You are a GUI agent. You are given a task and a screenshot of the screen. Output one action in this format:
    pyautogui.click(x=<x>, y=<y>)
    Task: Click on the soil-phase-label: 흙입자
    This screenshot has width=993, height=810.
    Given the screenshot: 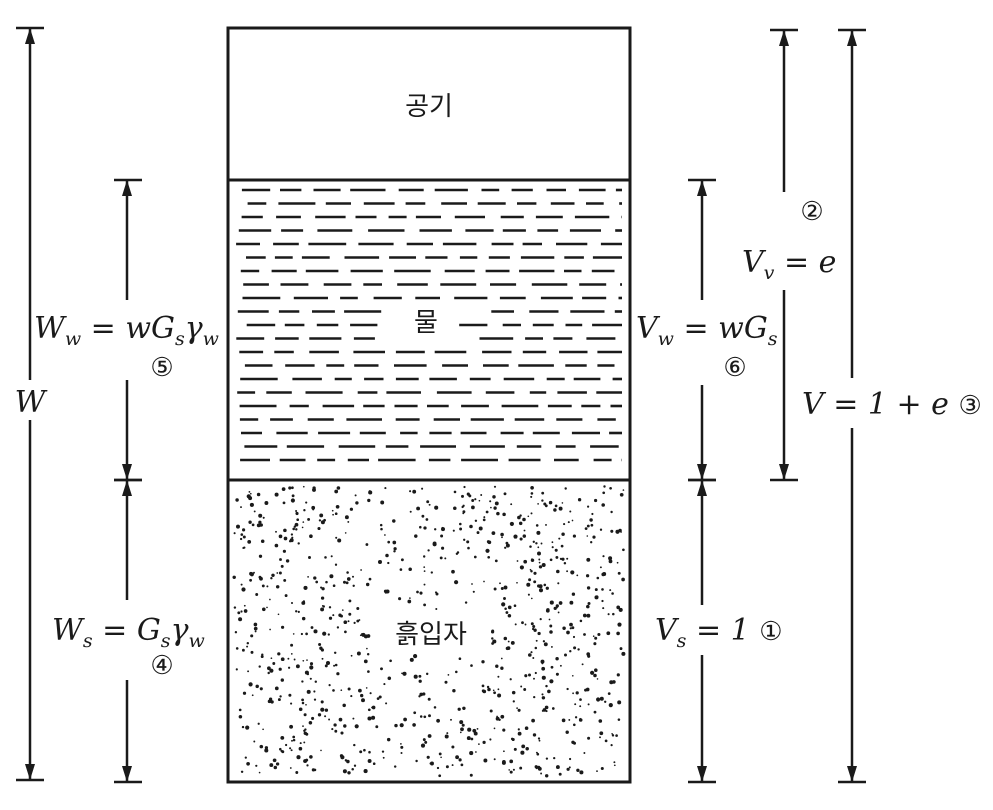 What is the action you would take?
    pyautogui.click(x=431, y=635)
    